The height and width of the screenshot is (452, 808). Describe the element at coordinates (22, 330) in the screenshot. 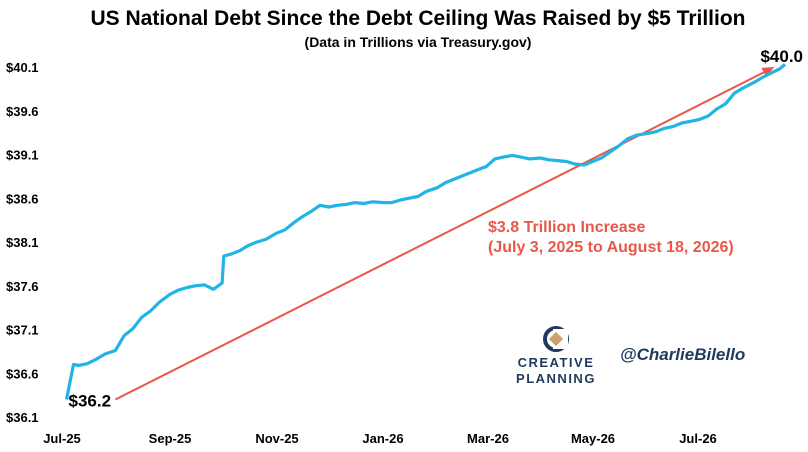

I see `y-tick-label: $37.1` at that location.